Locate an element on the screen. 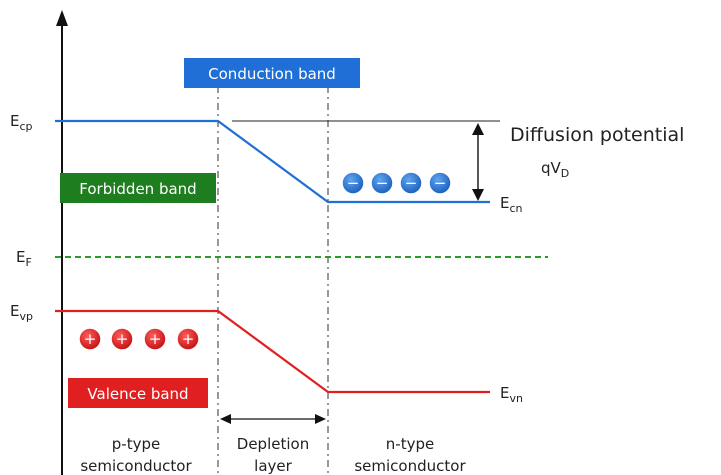 This screenshot has height=475, width=721. ecp-label: Ecp is located at coordinates (21, 122).